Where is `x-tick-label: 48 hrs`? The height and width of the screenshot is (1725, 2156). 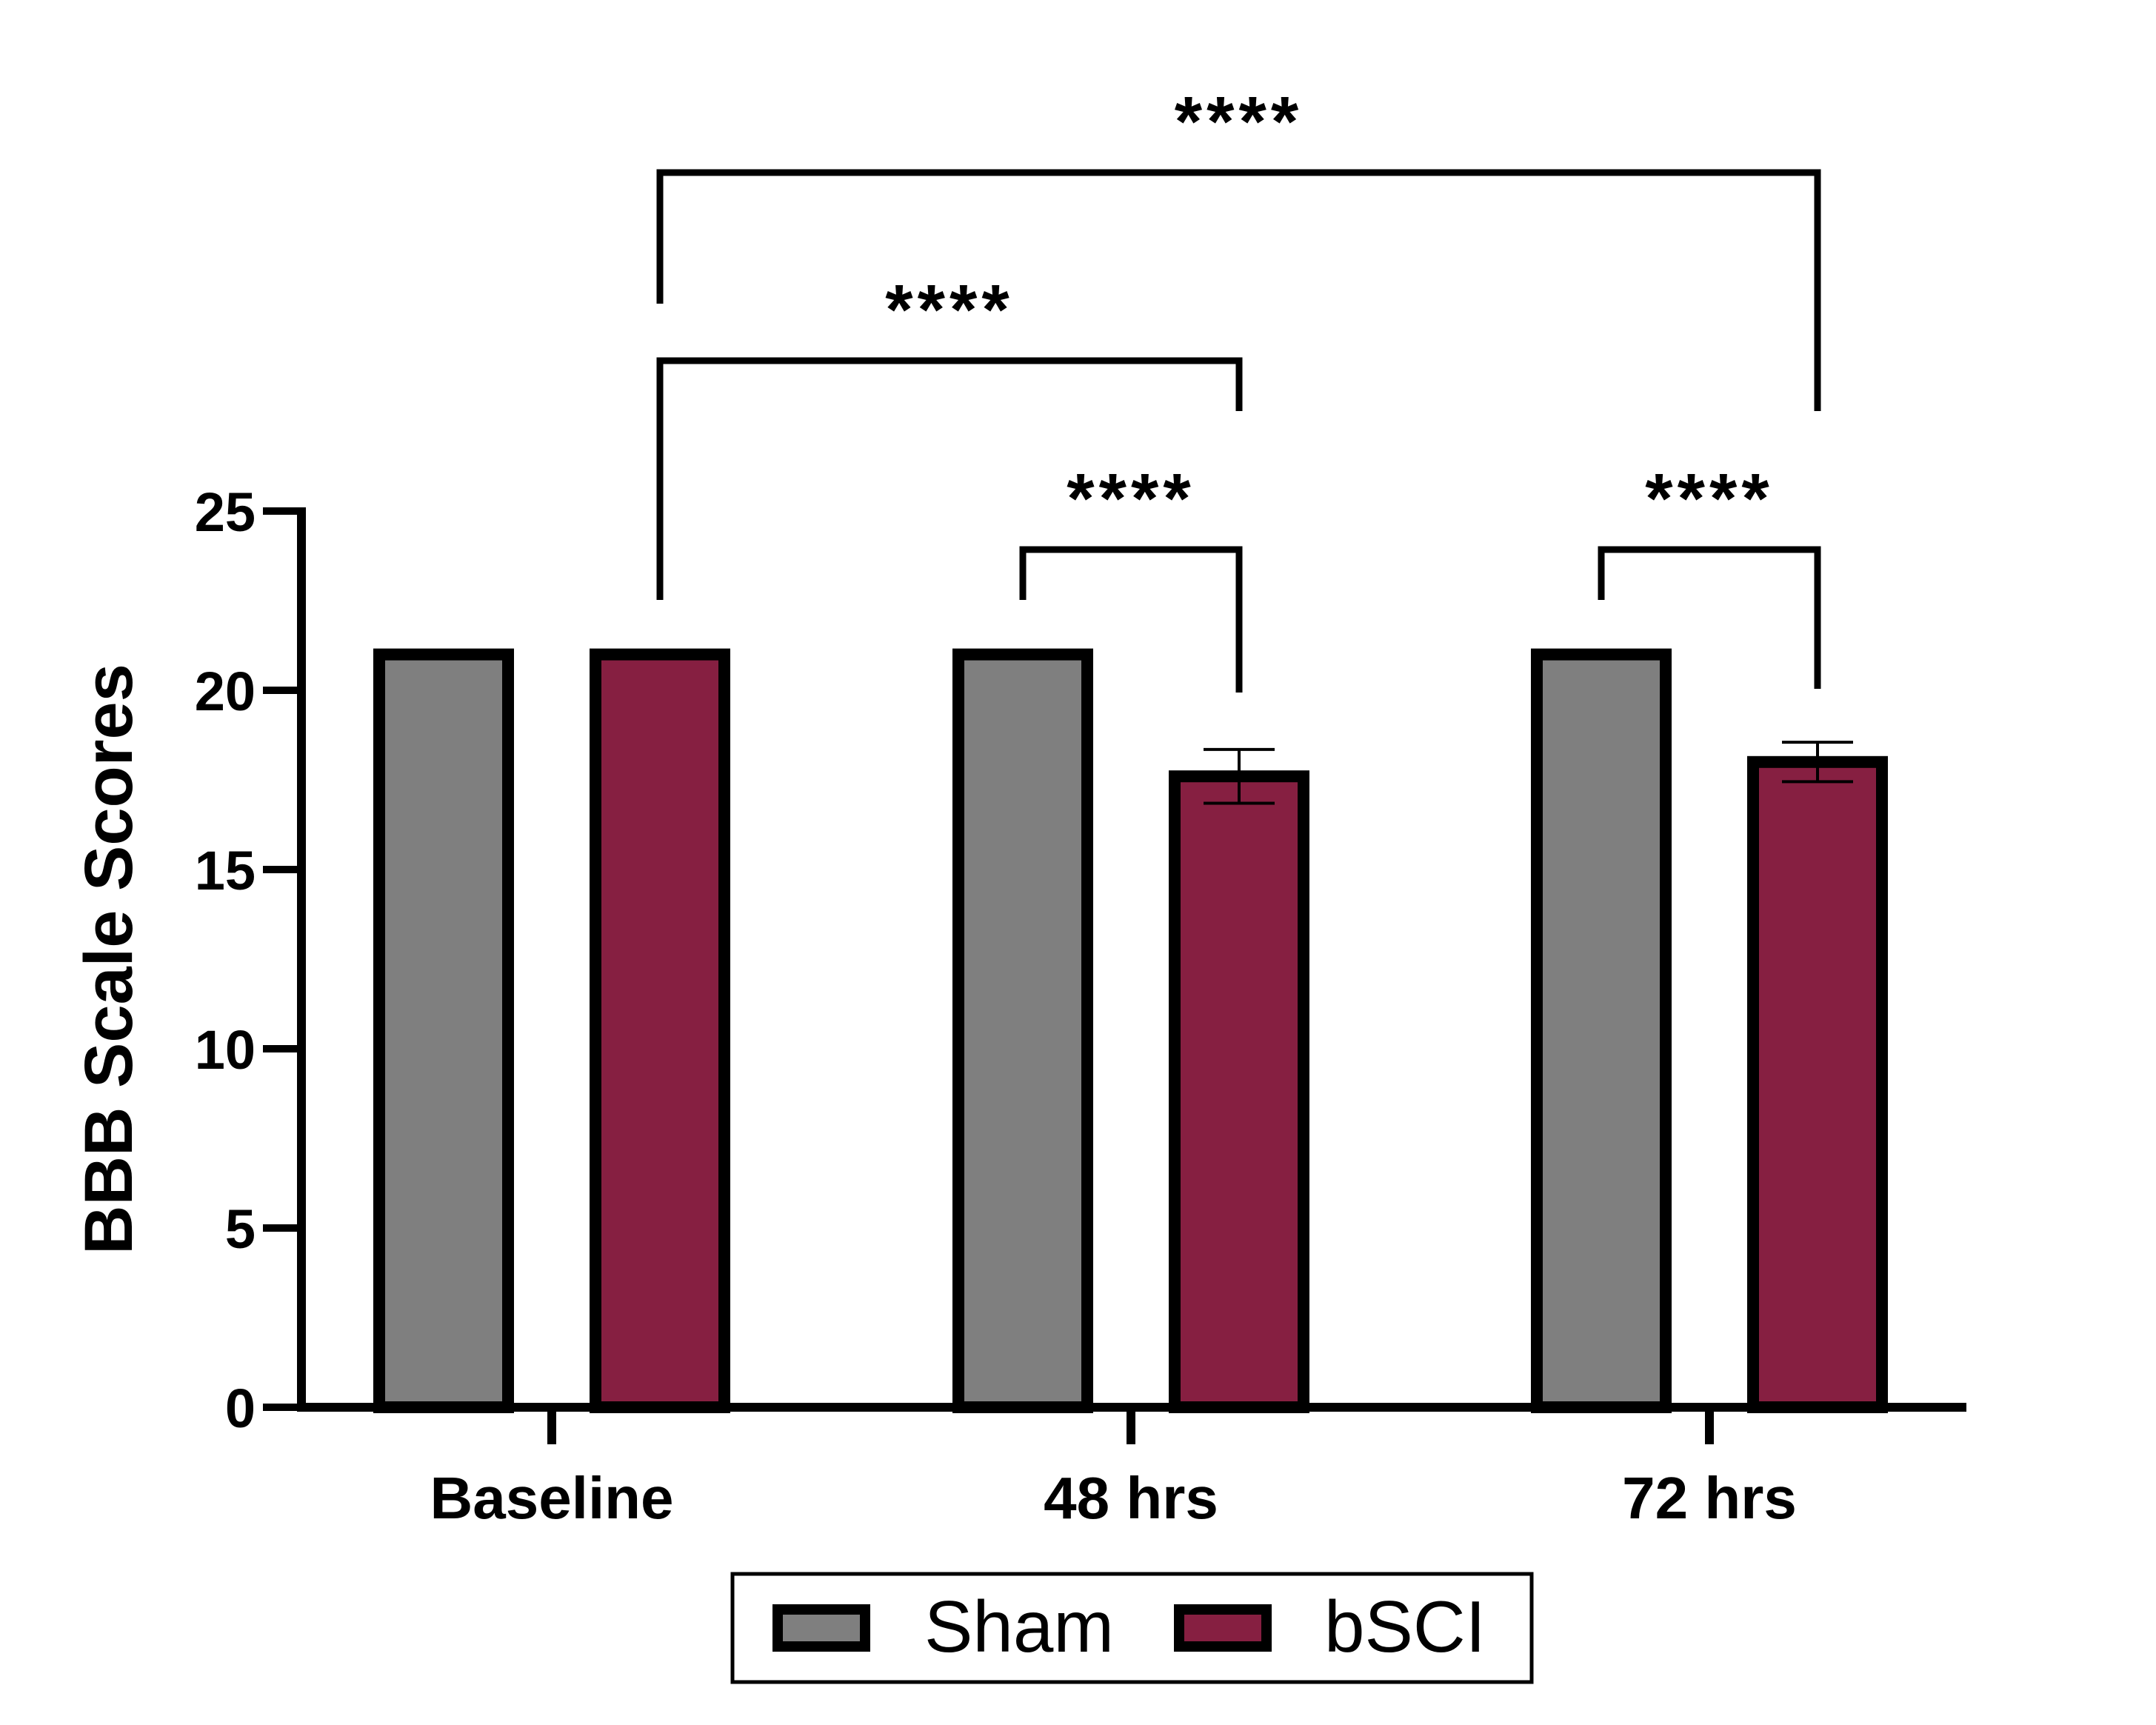 x-tick-label: 48 hrs is located at coordinates (1131, 1498).